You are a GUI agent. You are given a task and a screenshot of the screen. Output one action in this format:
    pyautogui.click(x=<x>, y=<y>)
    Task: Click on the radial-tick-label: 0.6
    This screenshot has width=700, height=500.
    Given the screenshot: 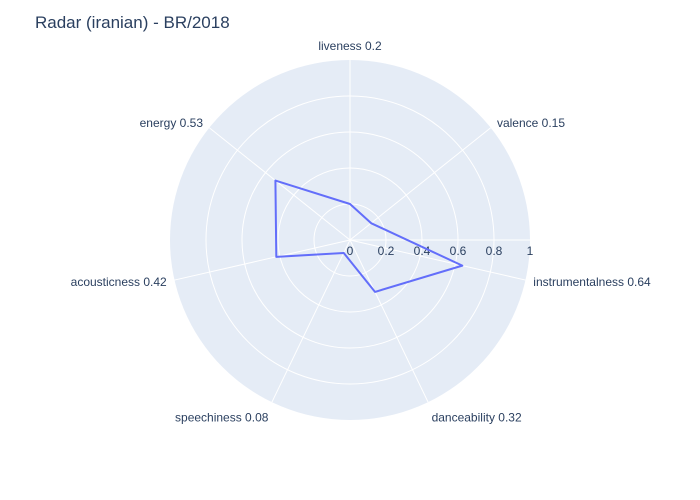 What is the action you would take?
    pyautogui.click(x=458, y=251)
    